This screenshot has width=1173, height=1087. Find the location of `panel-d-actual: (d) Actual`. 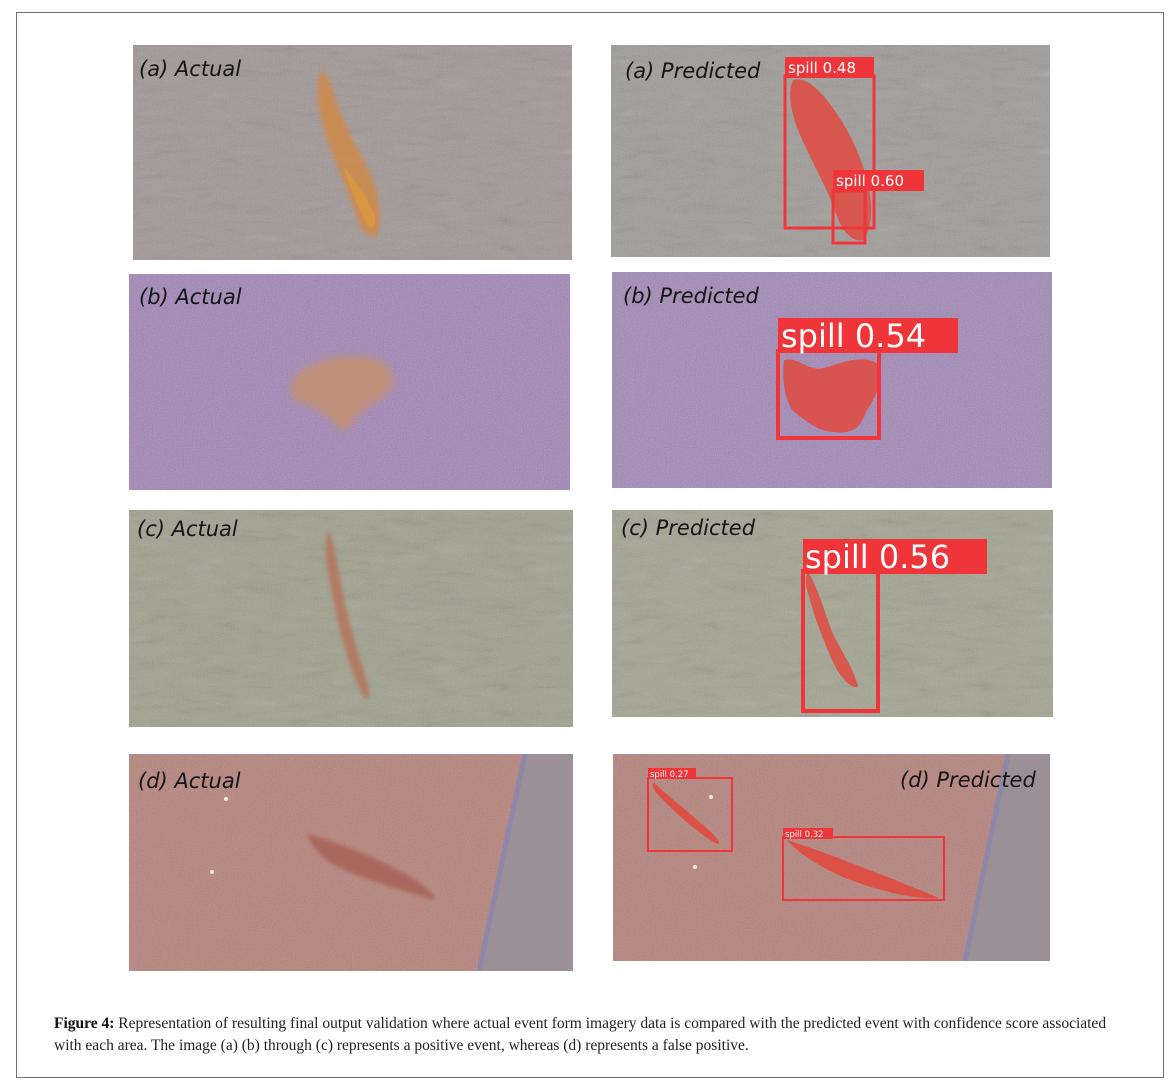

panel-d-actual: (d) Actual is located at coordinates (351, 862).